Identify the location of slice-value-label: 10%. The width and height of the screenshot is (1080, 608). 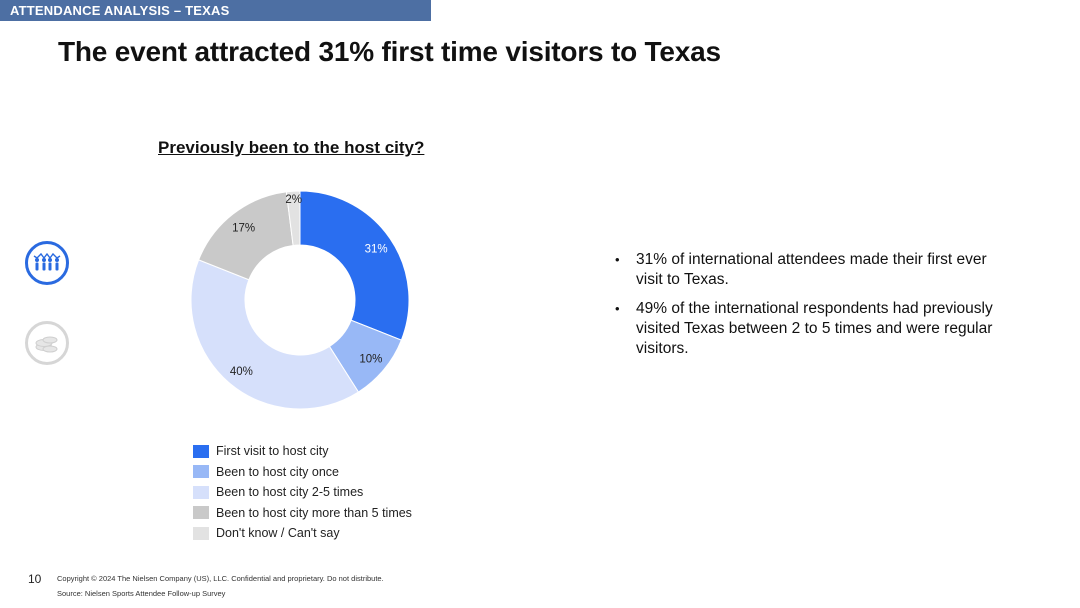
(370, 360).